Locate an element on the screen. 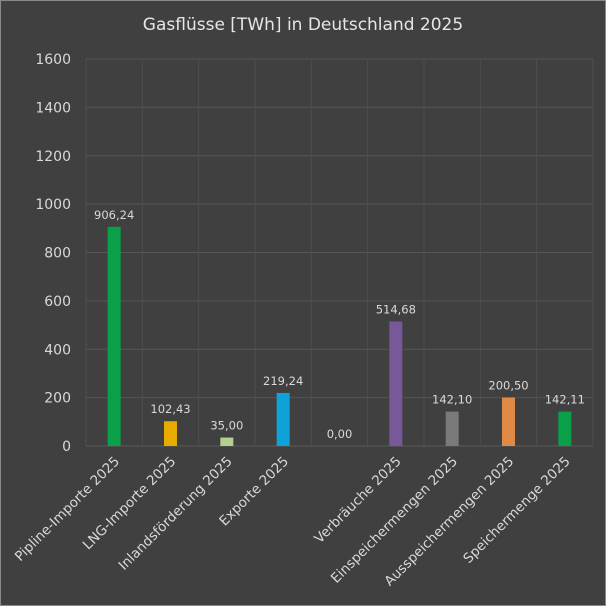 The width and height of the screenshot is (606, 606). data-label: 906,24 is located at coordinates (114, 215).